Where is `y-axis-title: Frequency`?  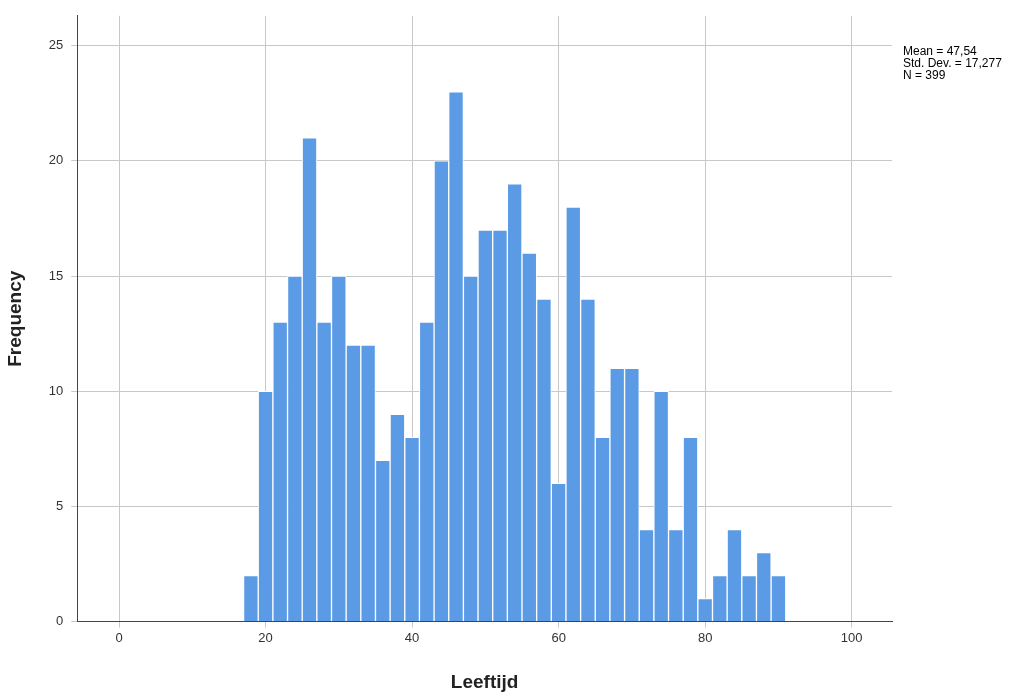 y-axis-title: Frequency is located at coordinates (14, 318).